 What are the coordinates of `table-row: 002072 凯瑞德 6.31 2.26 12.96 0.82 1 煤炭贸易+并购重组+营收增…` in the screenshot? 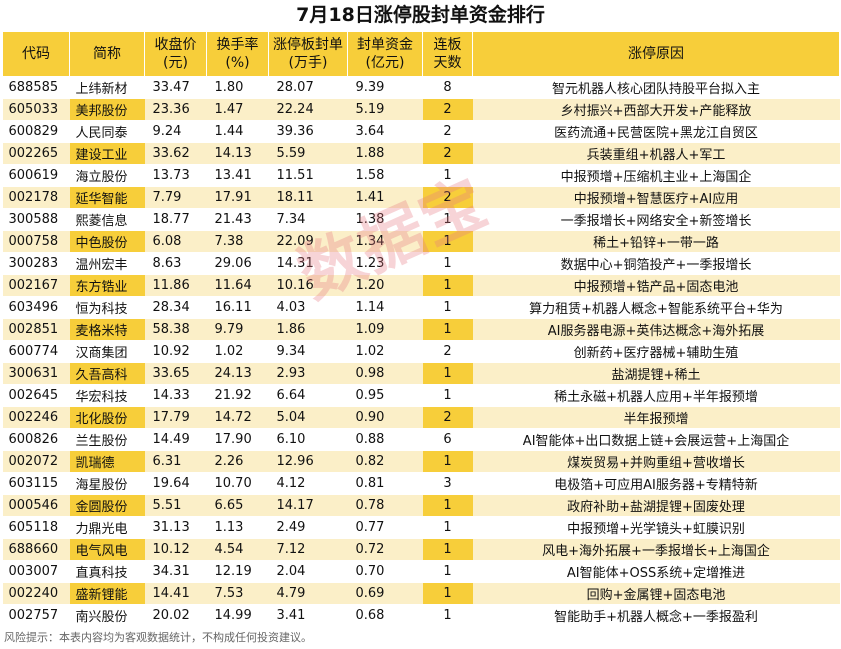 It's located at (421, 461).